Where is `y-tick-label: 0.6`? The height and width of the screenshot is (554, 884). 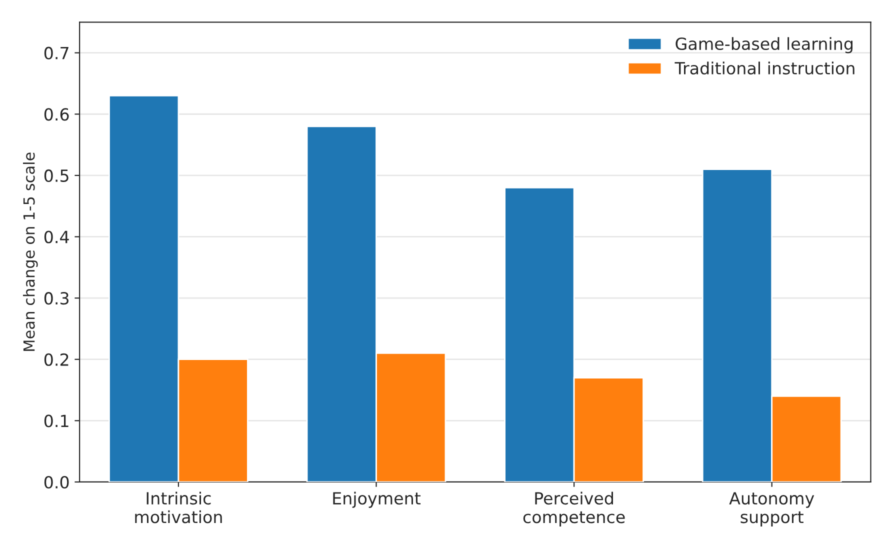
y-tick-label: 0.6 is located at coordinates (56, 114).